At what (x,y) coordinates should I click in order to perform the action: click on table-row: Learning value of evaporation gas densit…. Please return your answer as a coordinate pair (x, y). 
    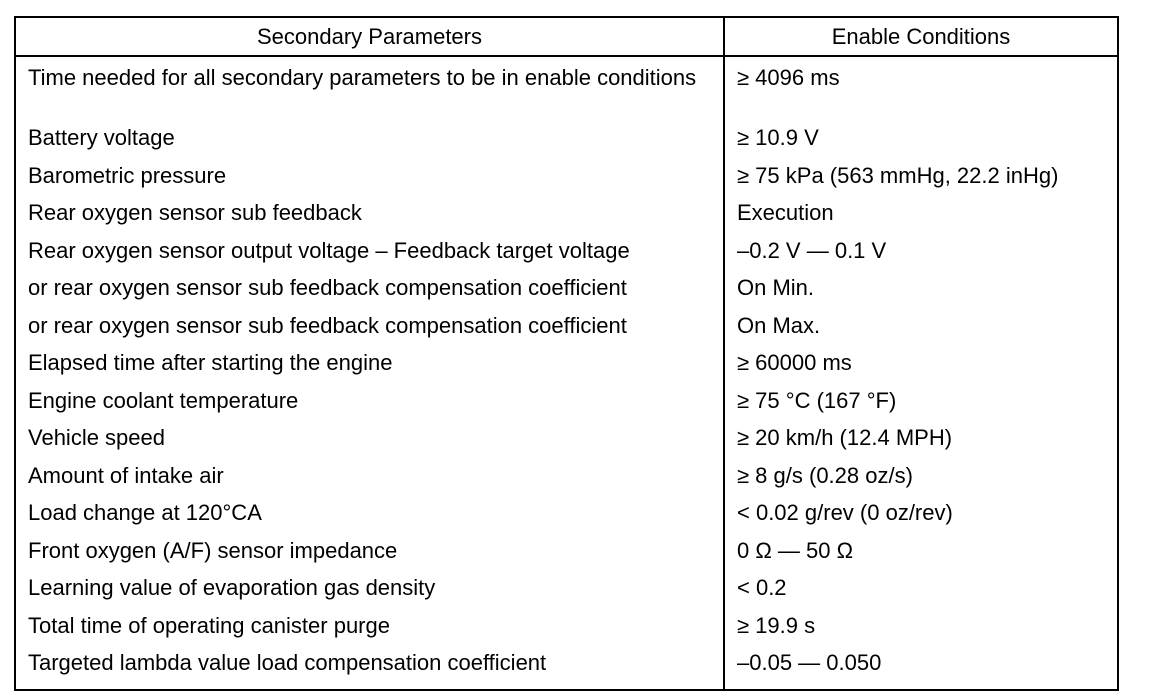
    Looking at the image, I should click on (566, 592).